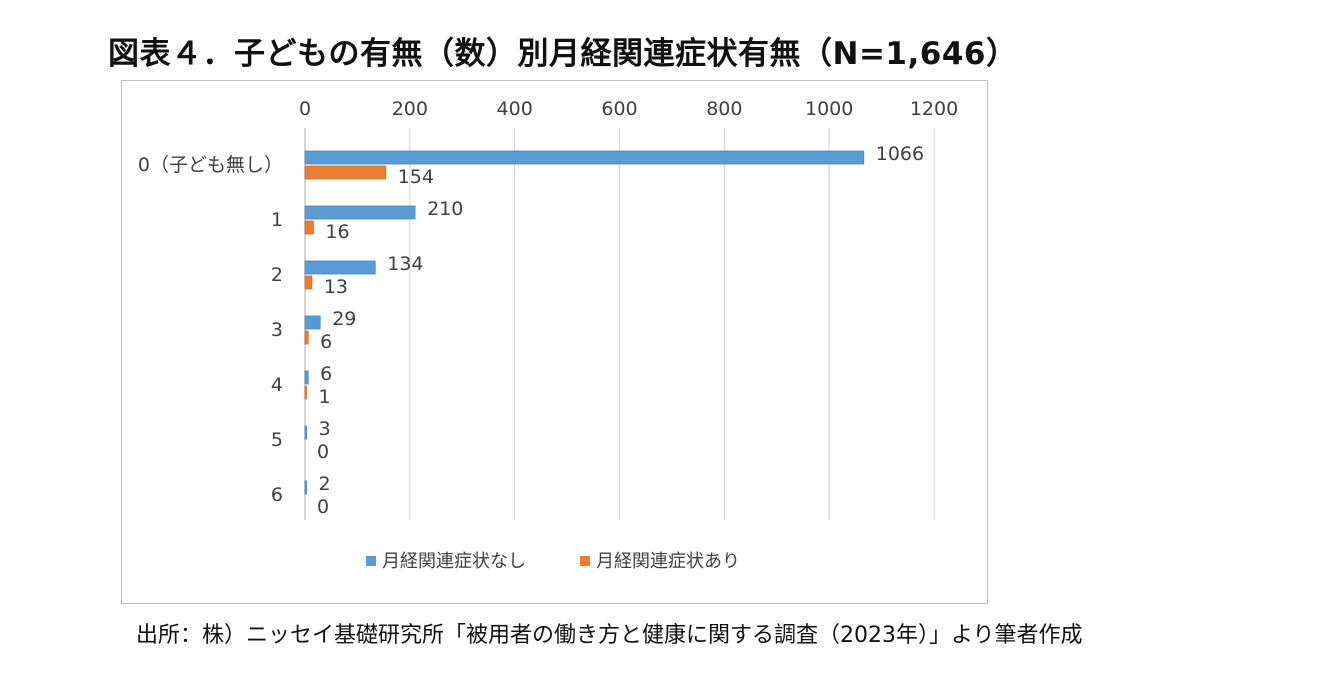 This screenshot has width=1331, height=684. Describe the element at coordinates (829, 109) in the screenshot. I see `x-tick-label: 1000` at that location.